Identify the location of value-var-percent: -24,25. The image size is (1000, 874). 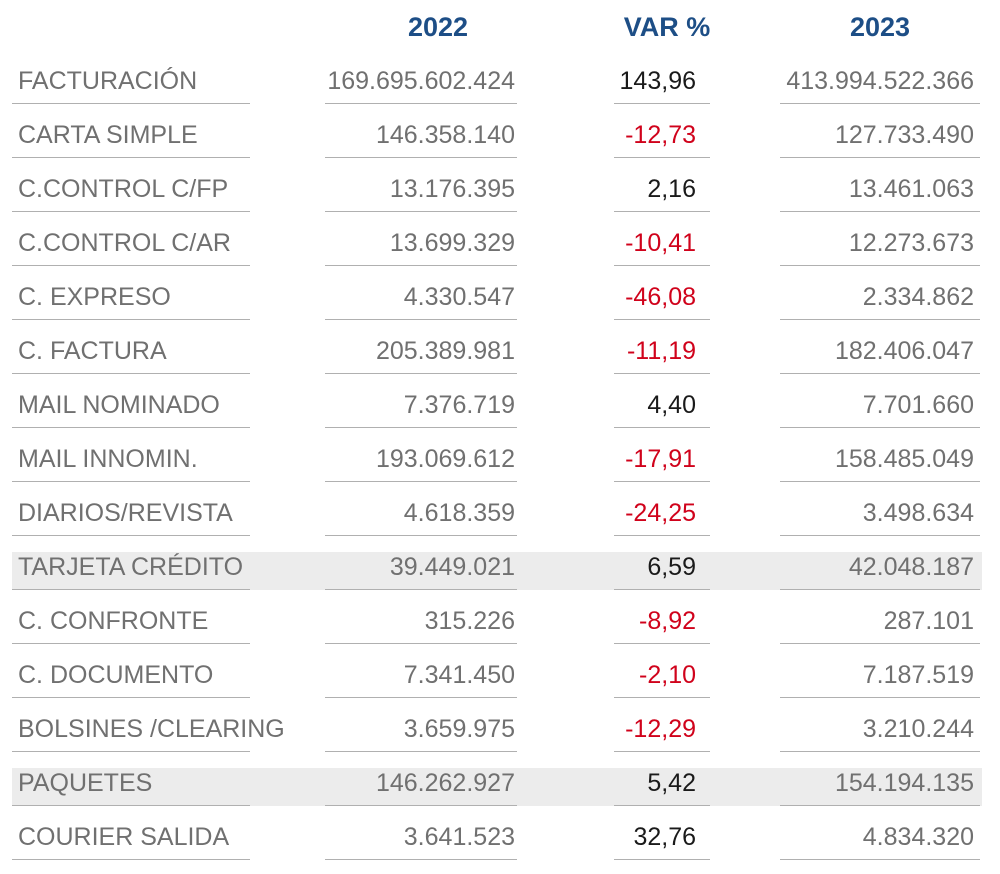
(662, 513).